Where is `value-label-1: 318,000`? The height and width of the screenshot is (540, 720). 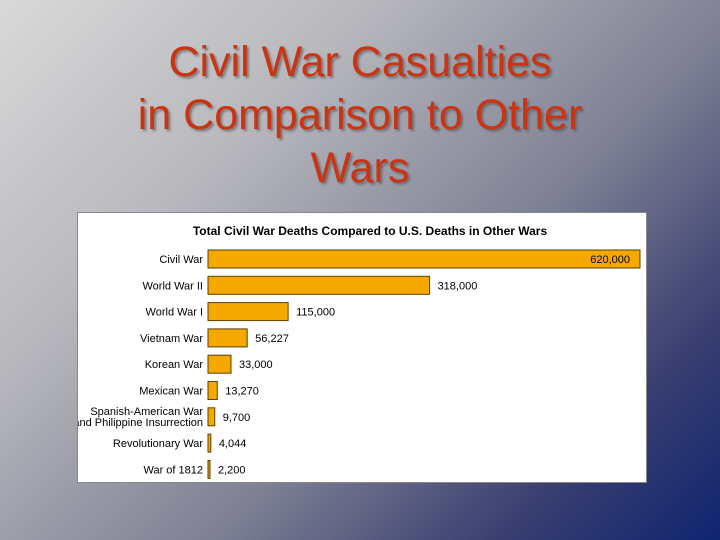
value-label-1: 318,000 is located at coordinates (458, 286).